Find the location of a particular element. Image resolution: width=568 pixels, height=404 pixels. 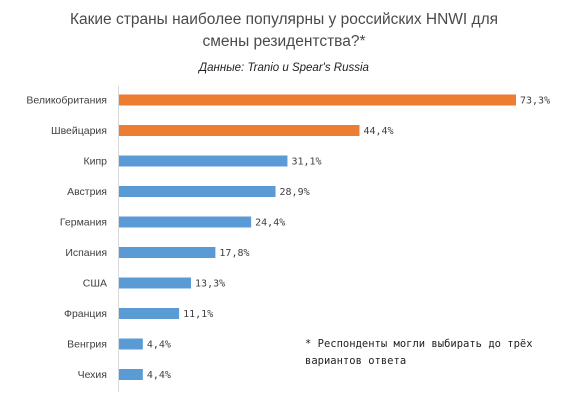

value-label: 24,4% is located at coordinates (270, 223).